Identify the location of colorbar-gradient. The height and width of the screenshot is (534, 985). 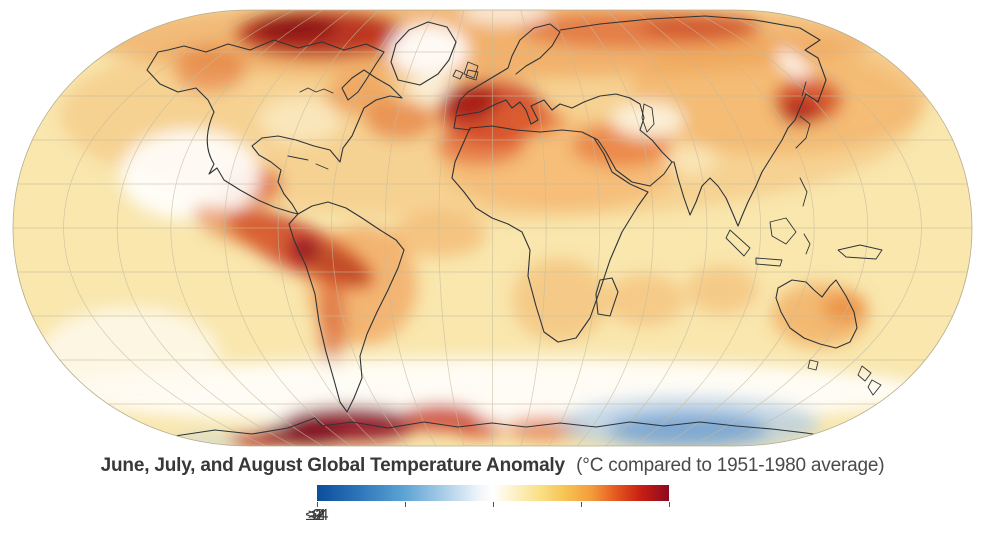
(493, 493).